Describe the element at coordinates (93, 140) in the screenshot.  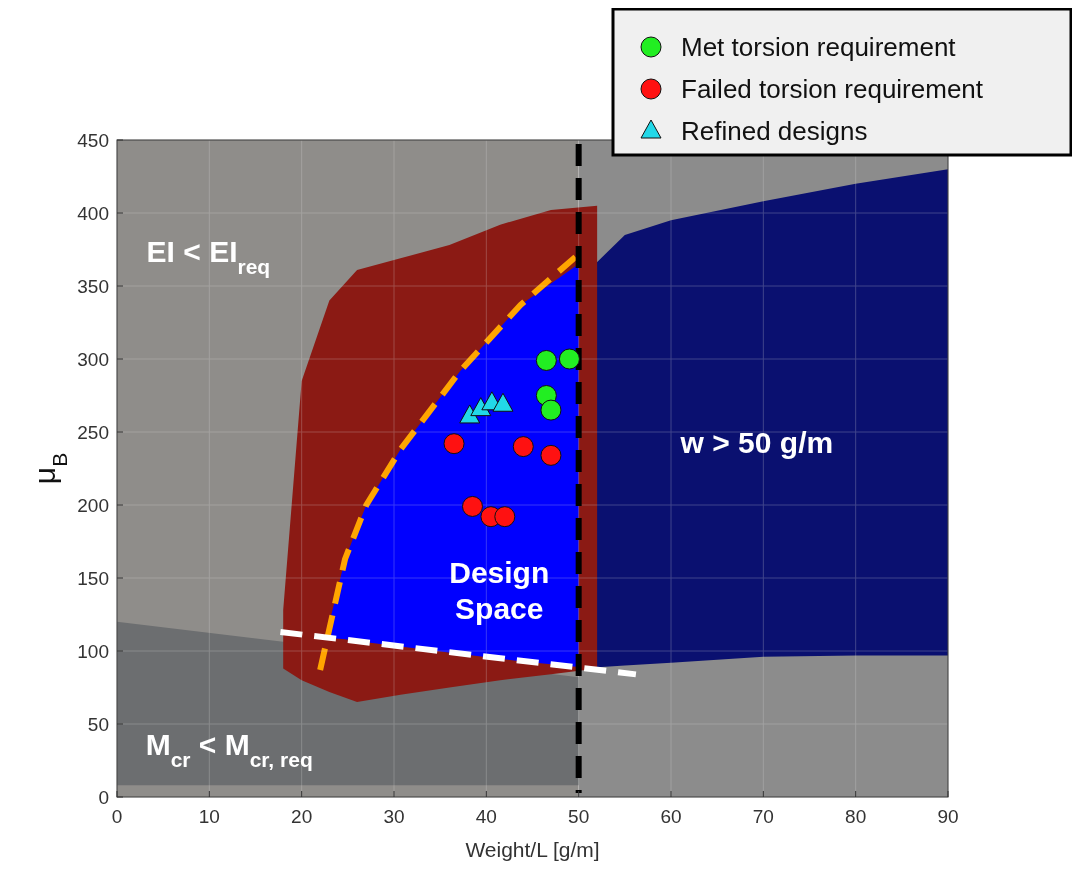
I see `y-tick-label: 450` at that location.